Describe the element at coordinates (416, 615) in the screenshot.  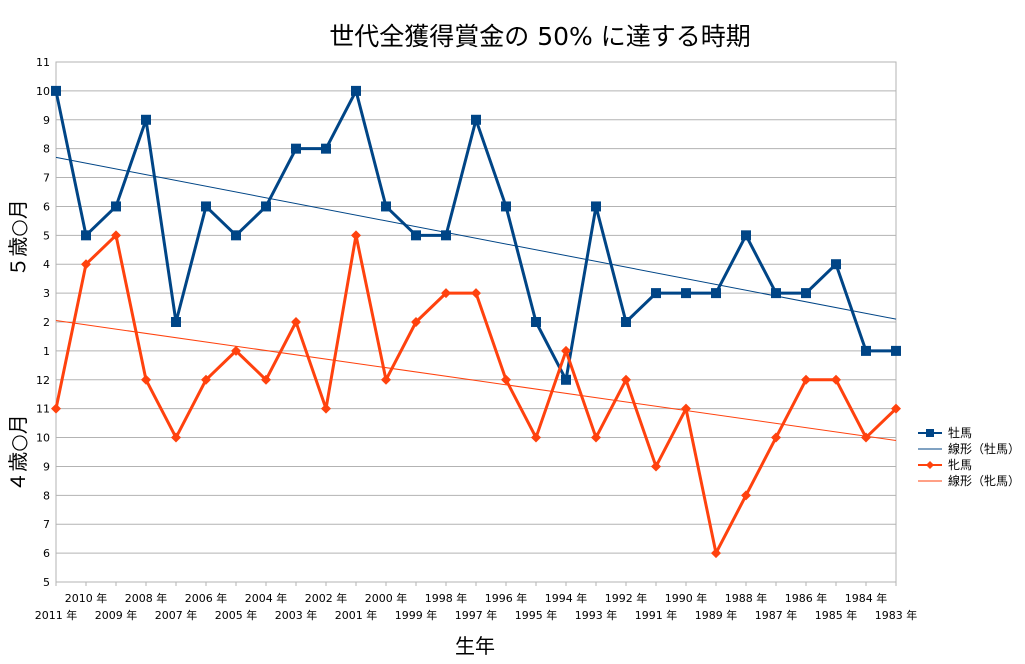
I see `x-tick-label: 1999 年` at that location.